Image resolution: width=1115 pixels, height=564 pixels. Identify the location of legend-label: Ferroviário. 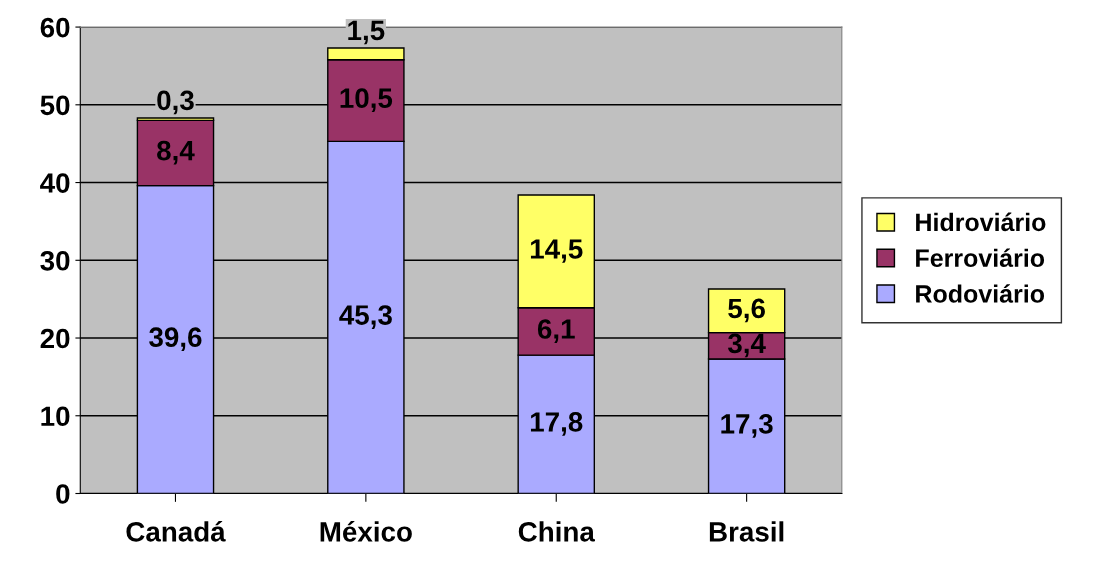
(980, 257).